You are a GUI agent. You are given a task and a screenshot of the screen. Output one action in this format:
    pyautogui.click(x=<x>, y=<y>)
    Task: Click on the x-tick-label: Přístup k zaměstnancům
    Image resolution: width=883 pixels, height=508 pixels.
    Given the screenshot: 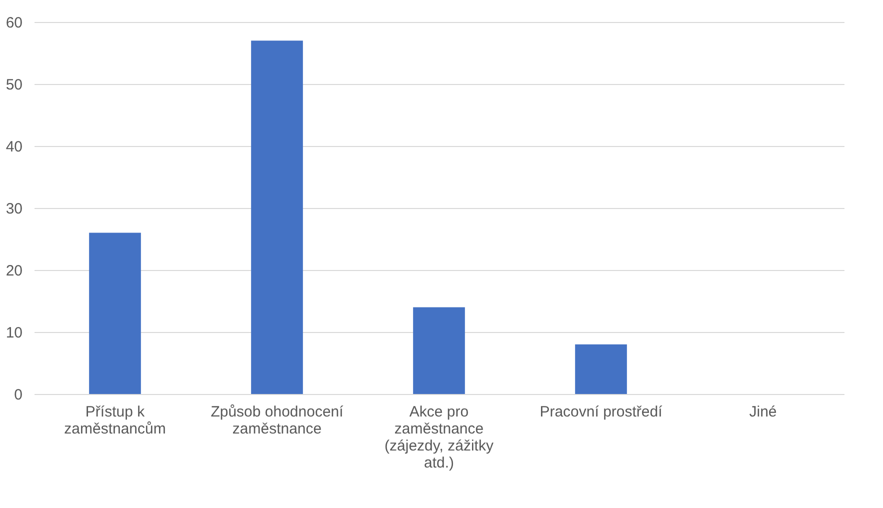 What is the action you would take?
    pyautogui.click(x=115, y=421)
    